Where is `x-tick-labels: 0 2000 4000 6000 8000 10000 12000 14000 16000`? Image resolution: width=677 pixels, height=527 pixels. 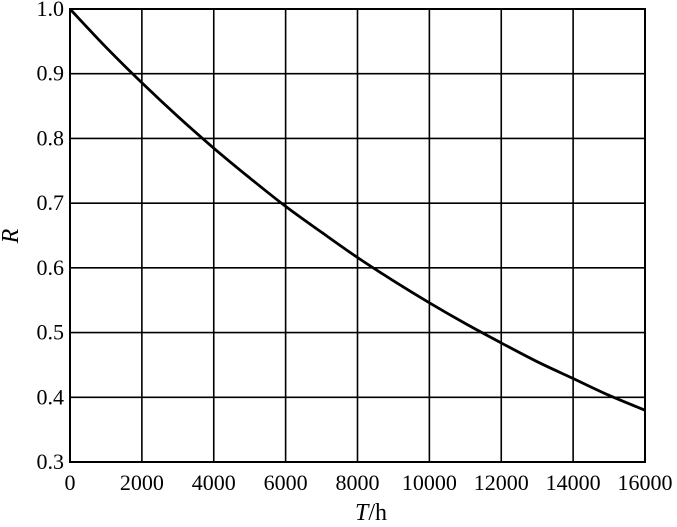 x-tick-labels: 0 2000 4000 6000 8000 10000 12000 14000 16000 is located at coordinates (369, 482).